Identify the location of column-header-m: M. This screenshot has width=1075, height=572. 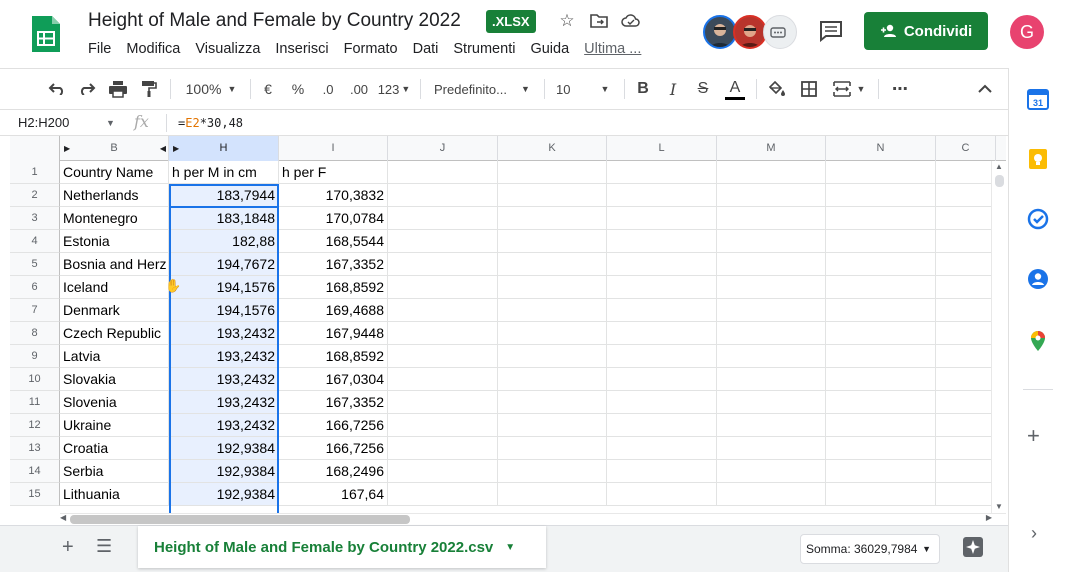
(771, 148).